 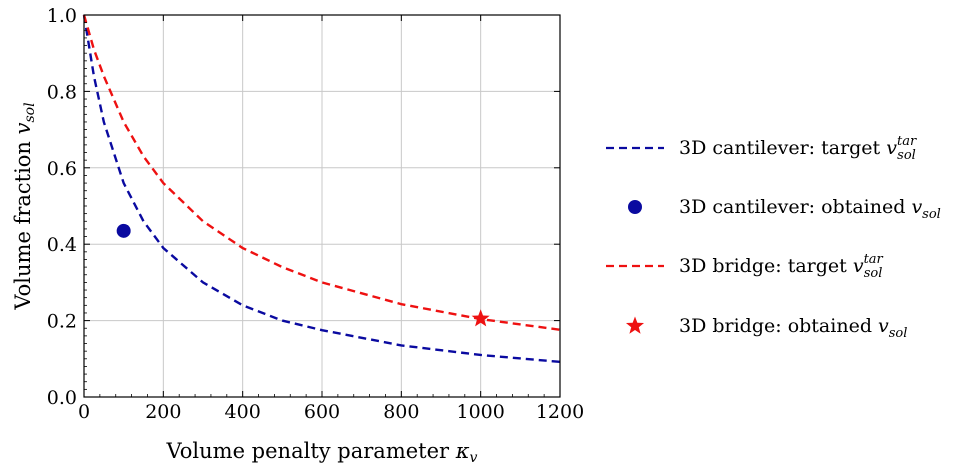 I want to click on x-tick-label: 800, so click(x=401, y=412).